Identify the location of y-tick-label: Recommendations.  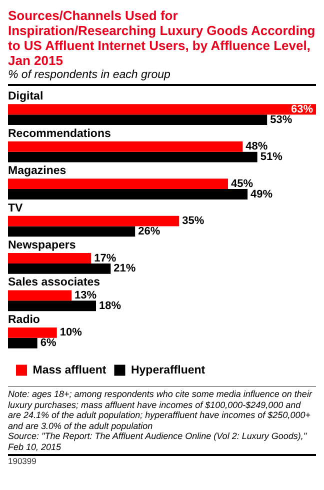
(59, 134).